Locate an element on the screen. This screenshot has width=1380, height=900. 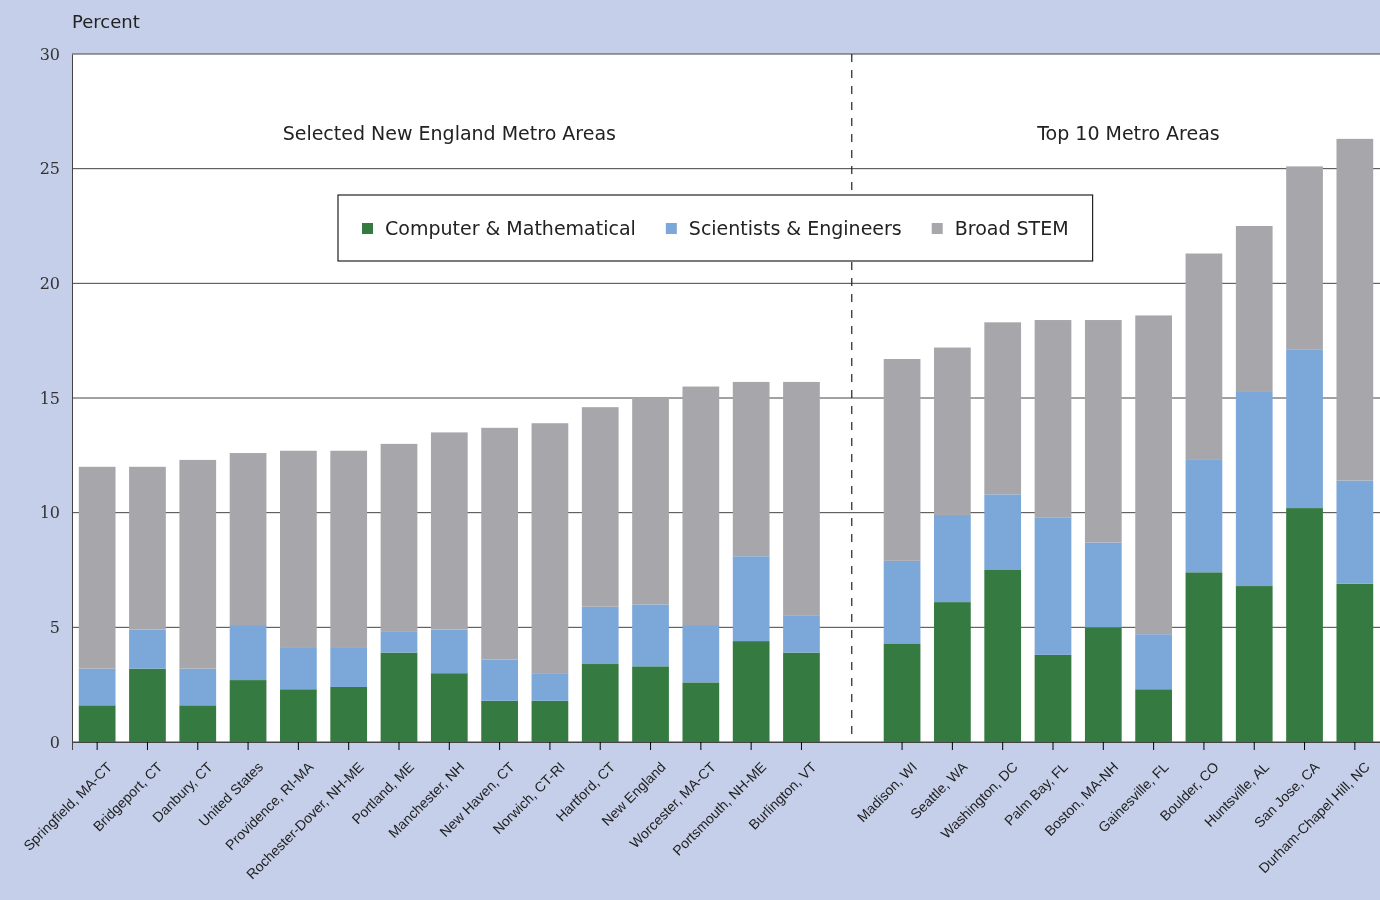
annotation: Top 10 Metro Areas is located at coordinates (1128, 133).